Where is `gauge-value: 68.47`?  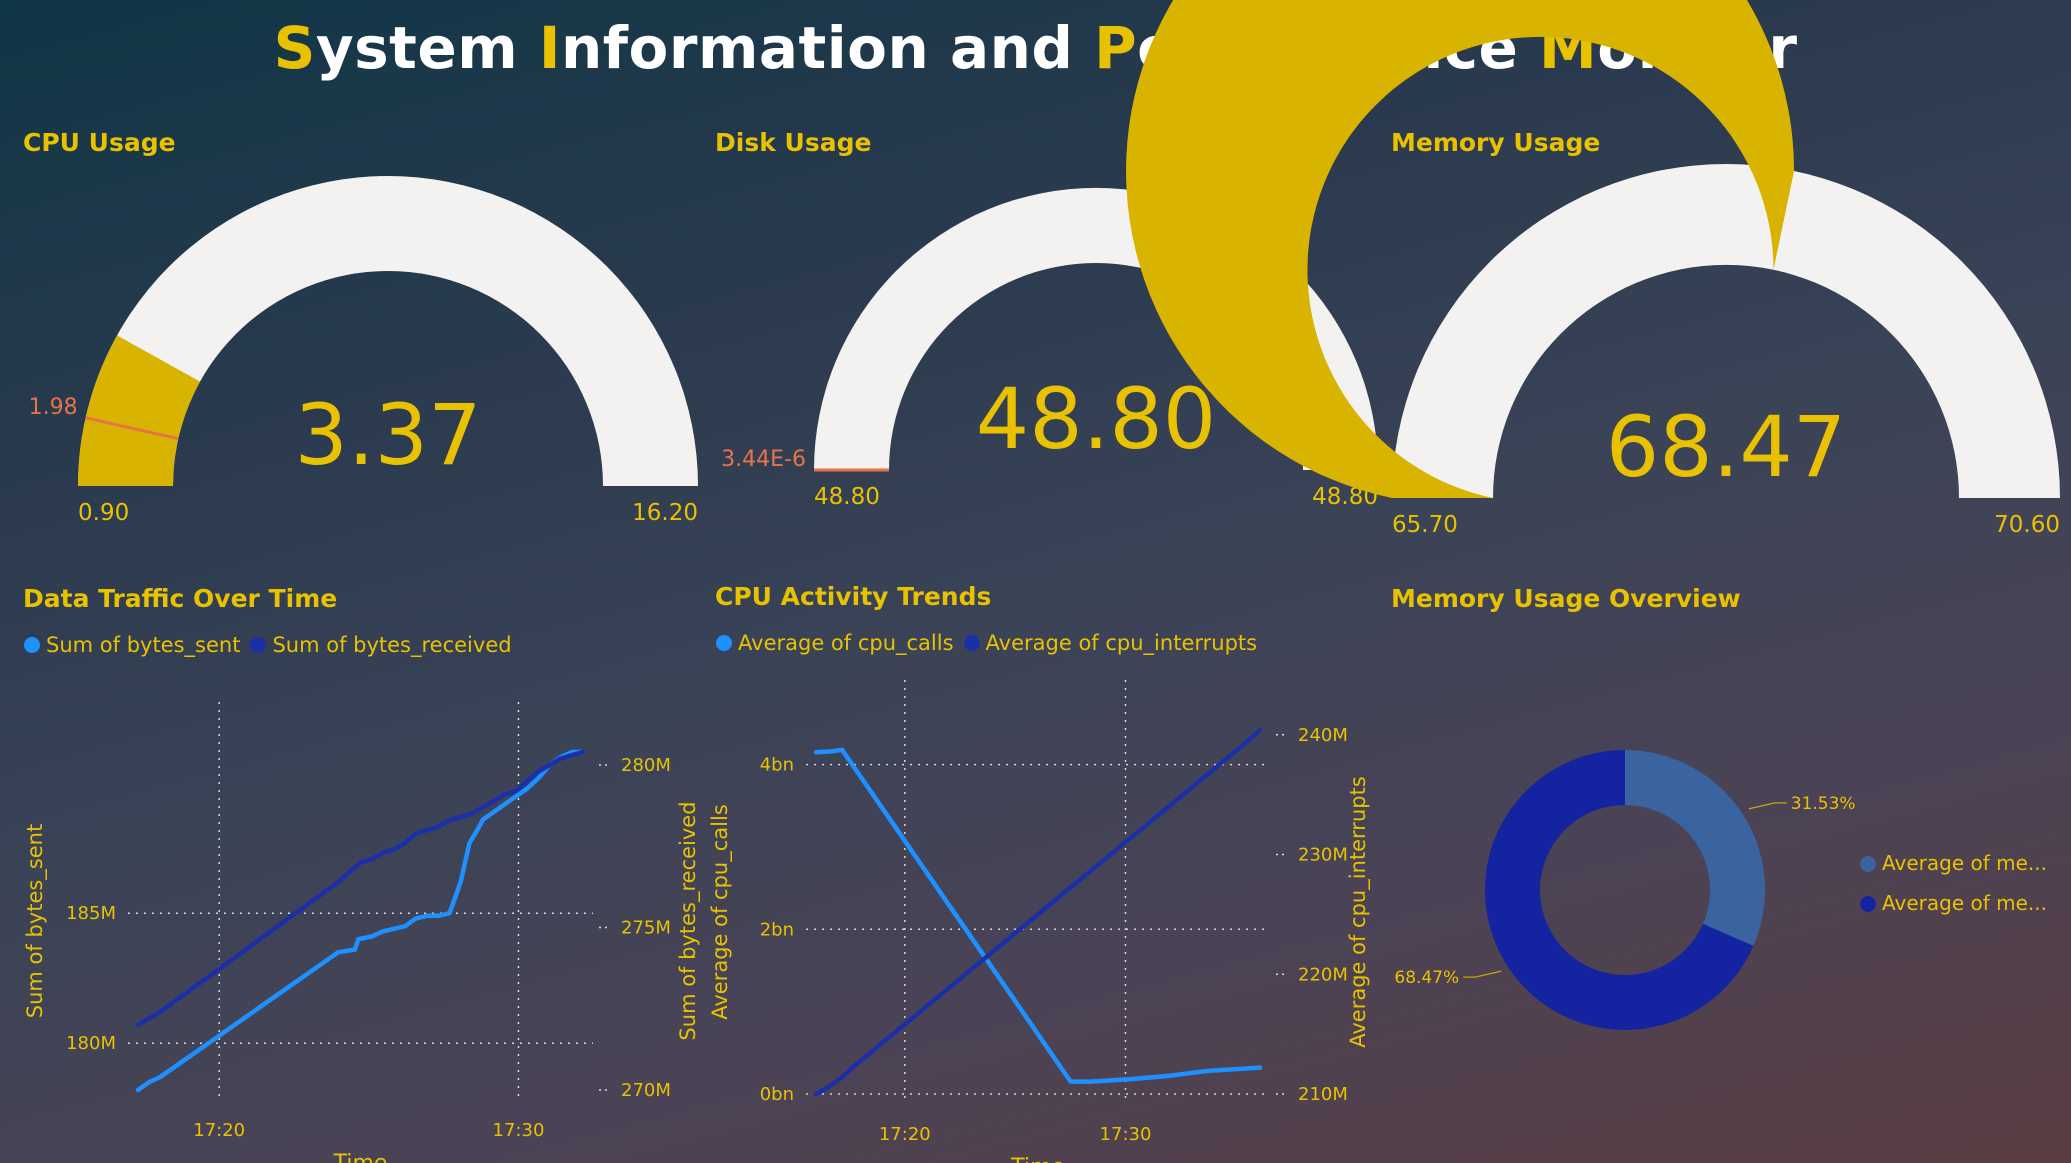
gauge-value: 68.47 is located at coordinates (1726, 447).